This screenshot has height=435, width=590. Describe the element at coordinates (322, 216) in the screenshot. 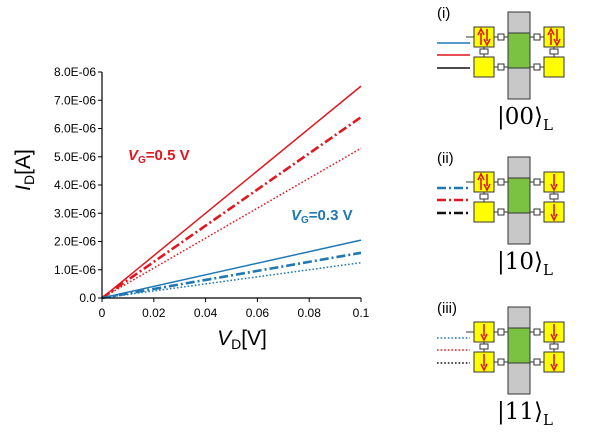

I see `annotation-vg-03: VG=0.3 V` at that location.